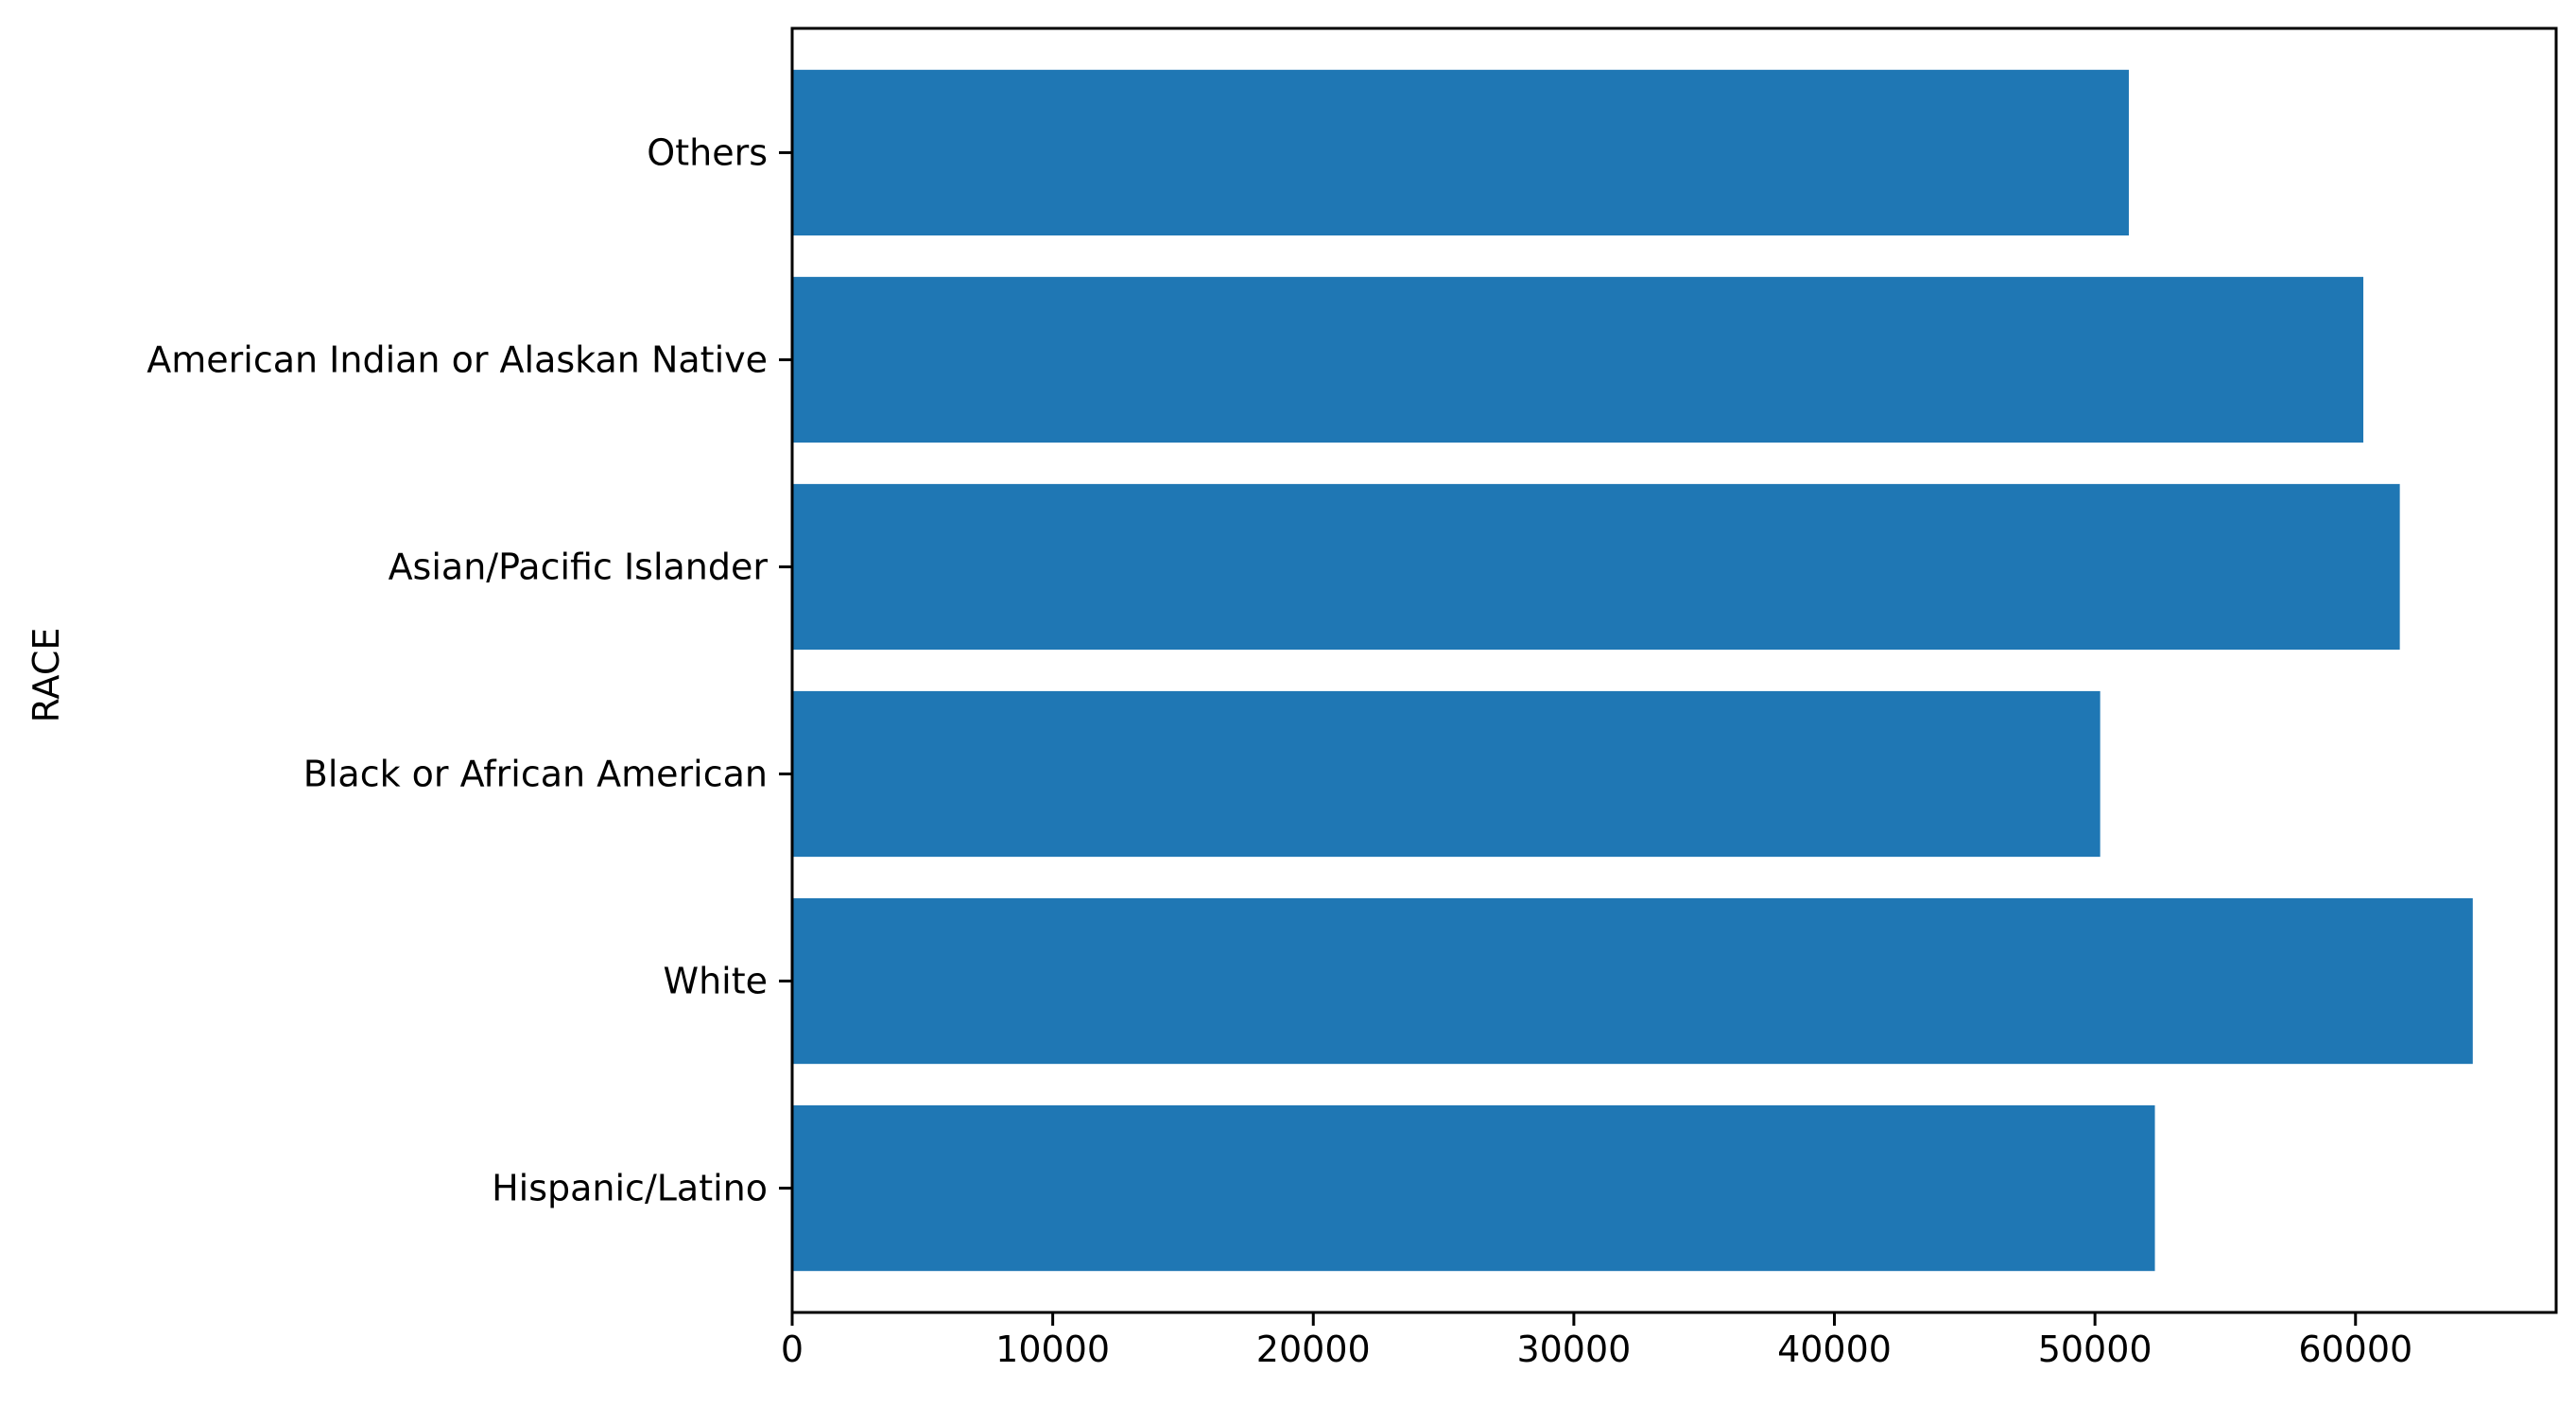 The height and width of the screenshot is (1407, 2576). I want to click on y-tick-label: Others, so click(708, 152).